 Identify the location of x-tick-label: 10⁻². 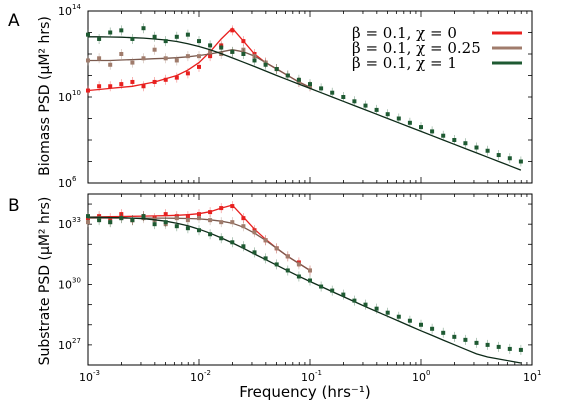
(200, 376).